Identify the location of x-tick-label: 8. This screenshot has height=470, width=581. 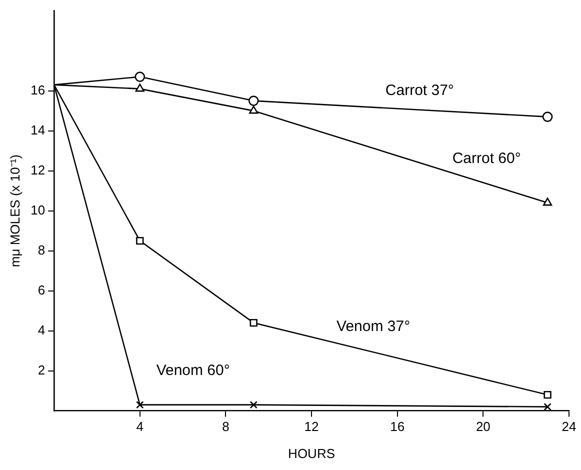
(226, 426).